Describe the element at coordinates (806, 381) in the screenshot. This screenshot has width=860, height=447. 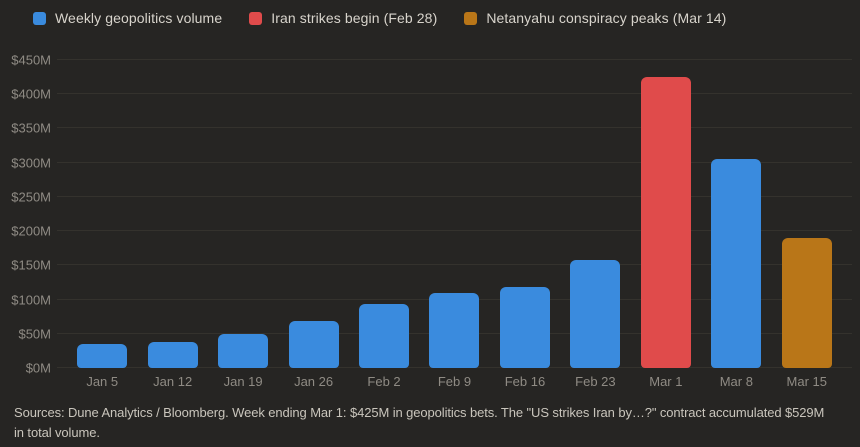
I see `x-axis-label-mar-15: Mar 15` at that location.